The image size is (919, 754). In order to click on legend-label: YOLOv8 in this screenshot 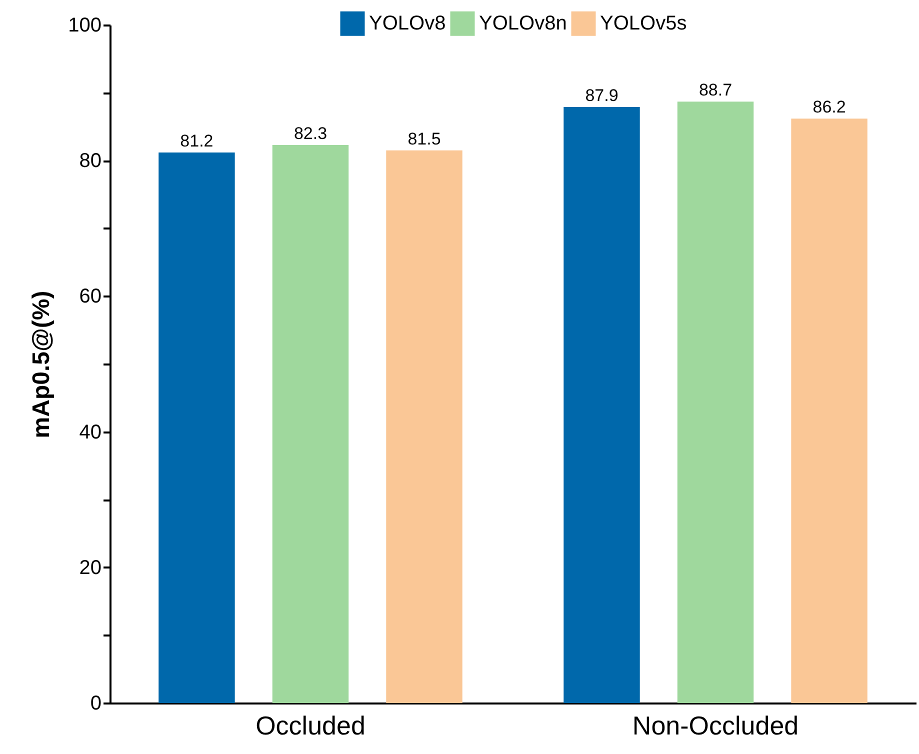, I will do `click(407, 23)`.